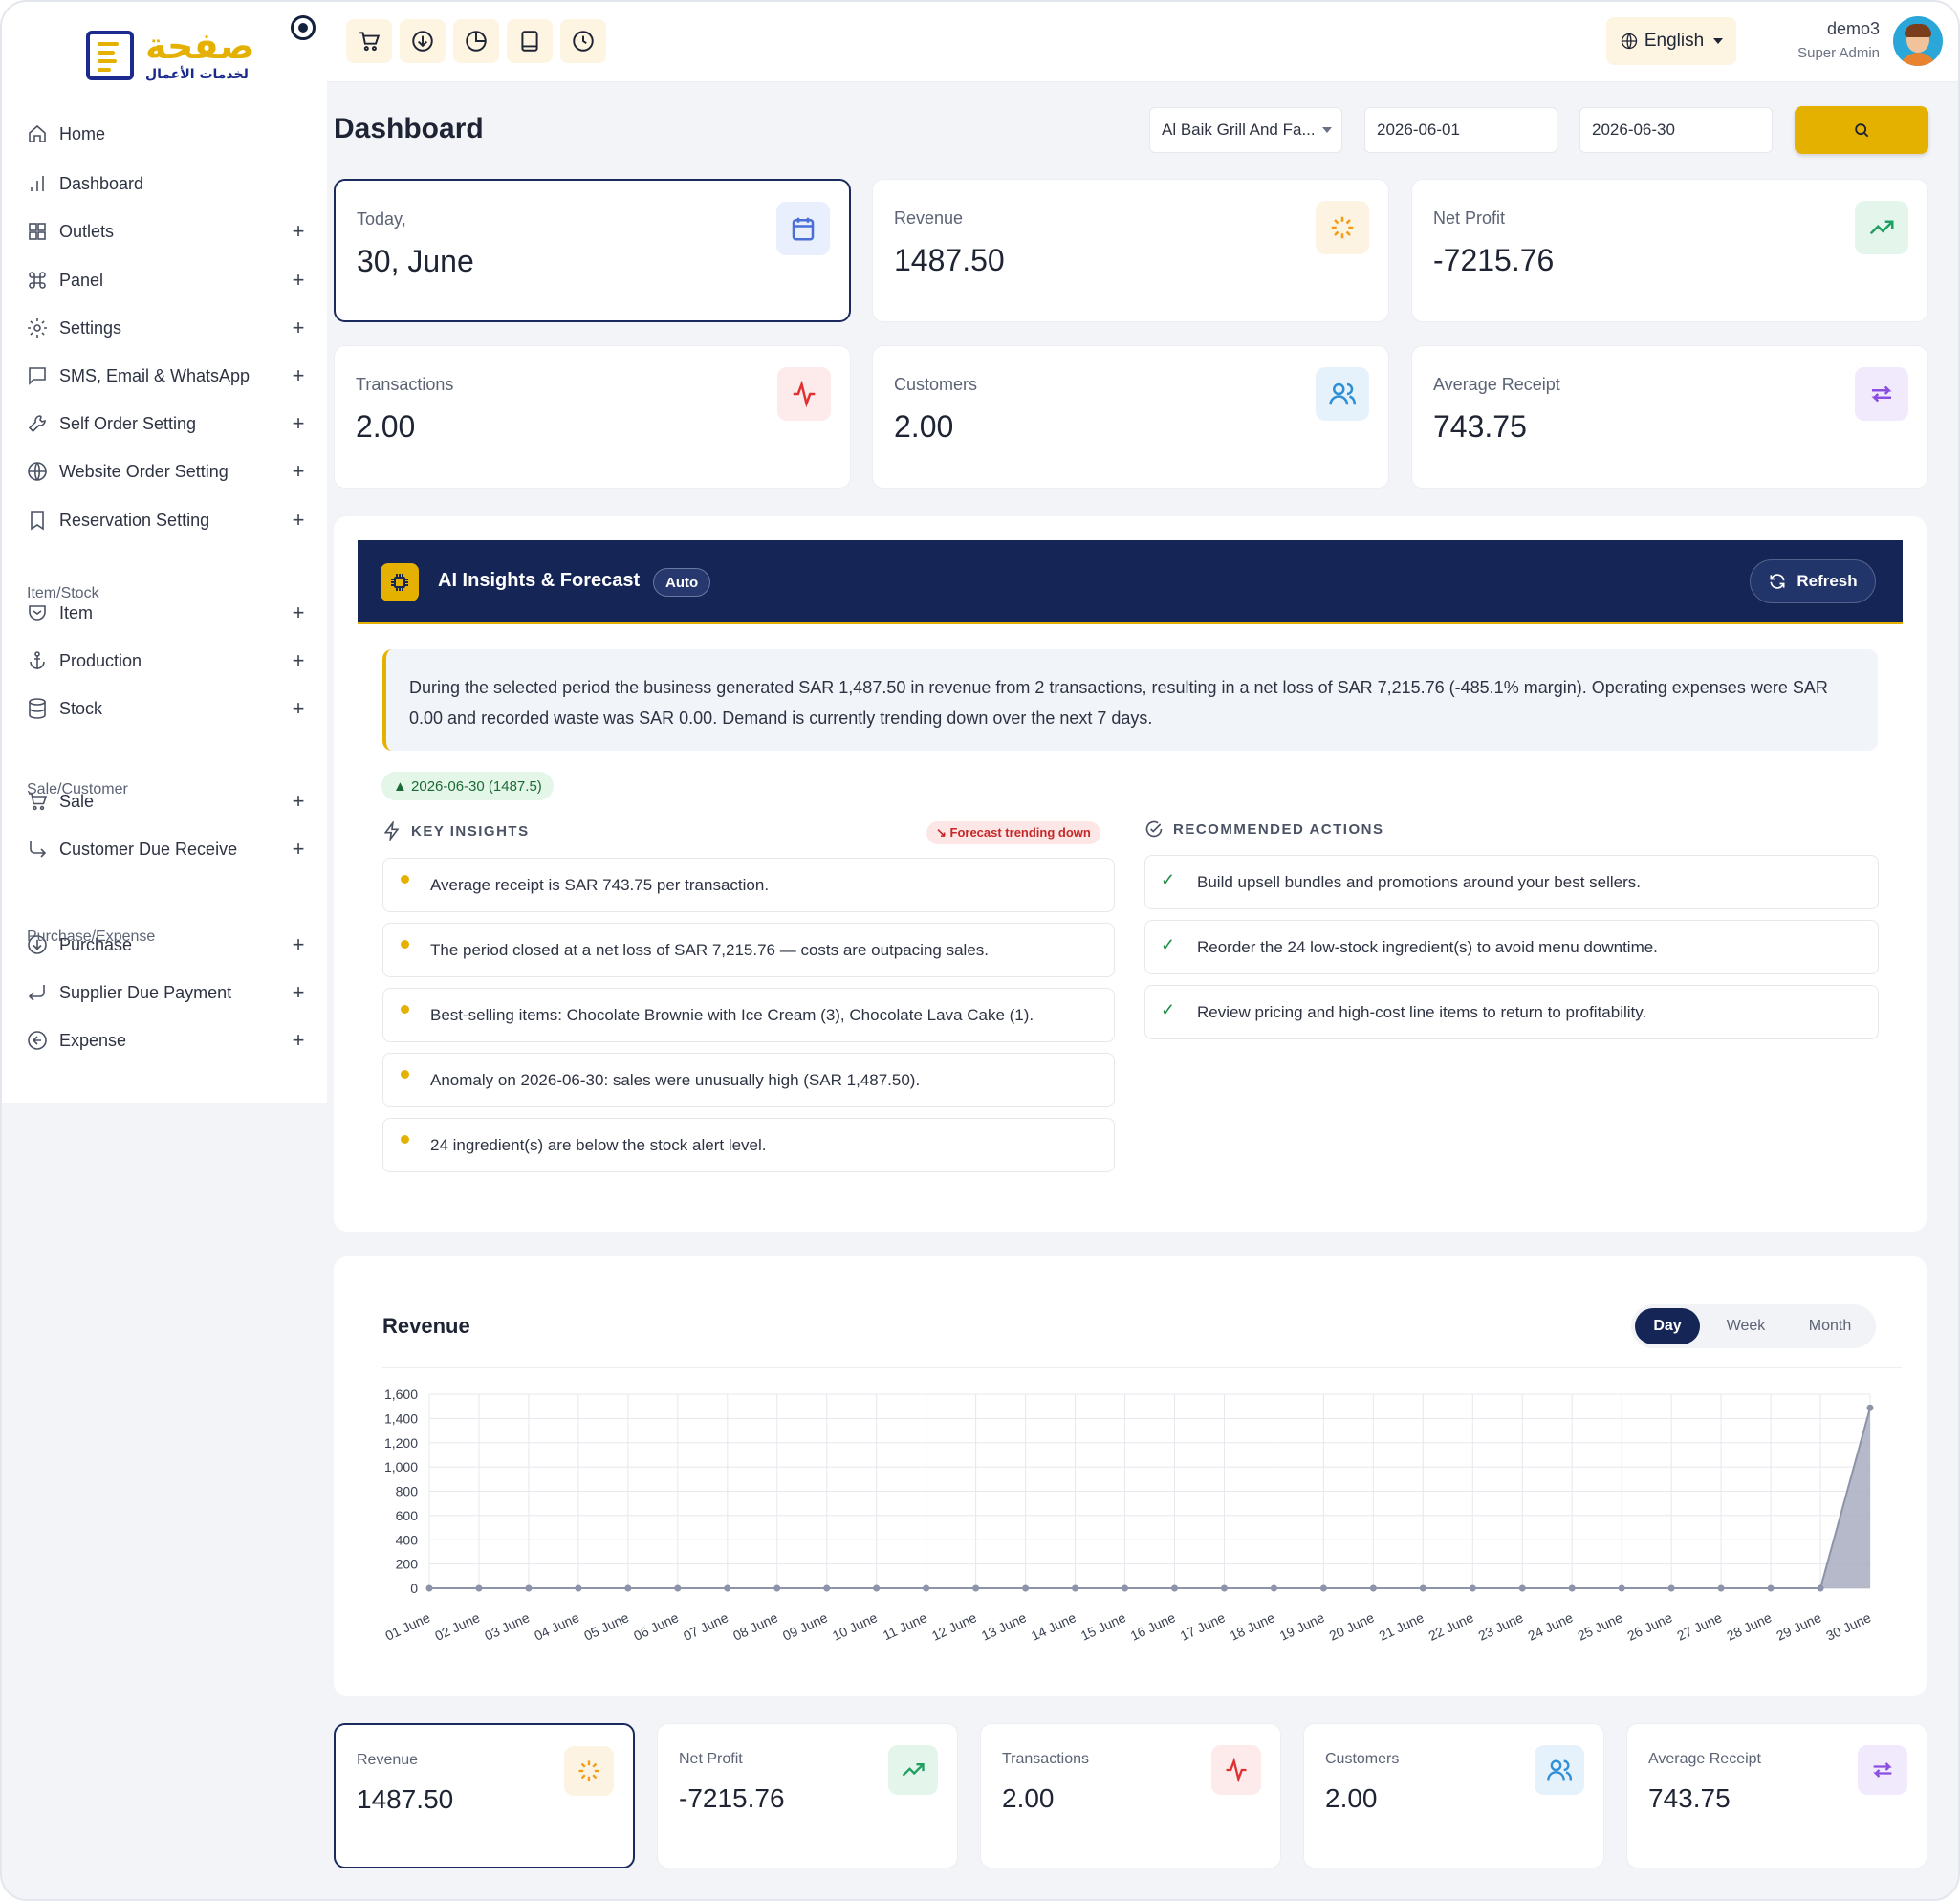 This screenshot has width=1960, height=1901. Describe the element at coordinates (166, 231) in the screenshot. I see `sidebar-item-outlets: Outlets +` at that location.